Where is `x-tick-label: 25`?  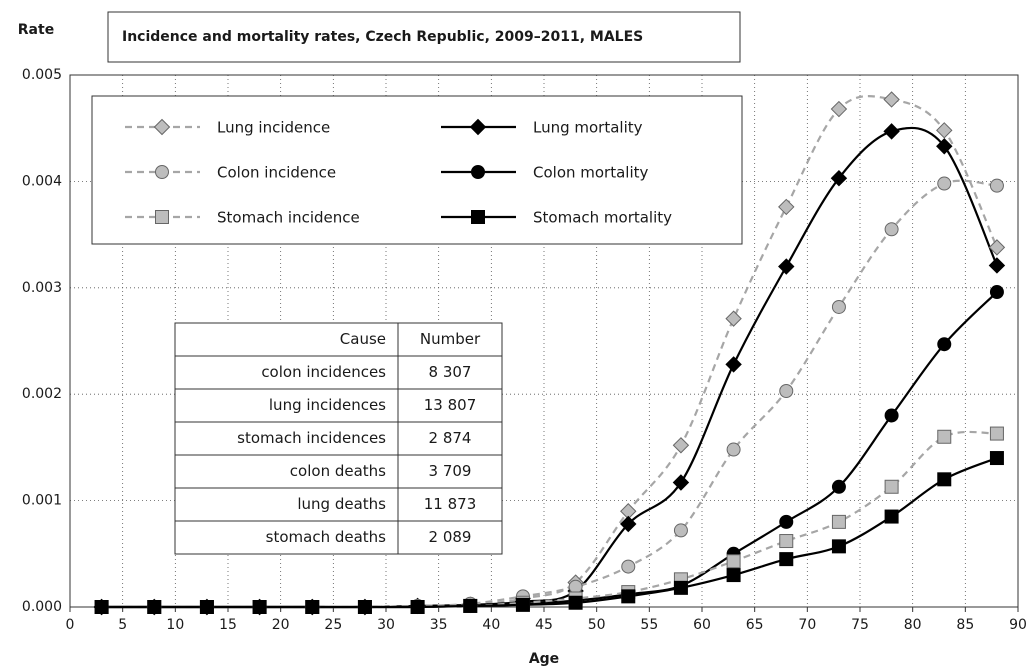
x-tick-label: 25 is located at coordinates (333, 625).